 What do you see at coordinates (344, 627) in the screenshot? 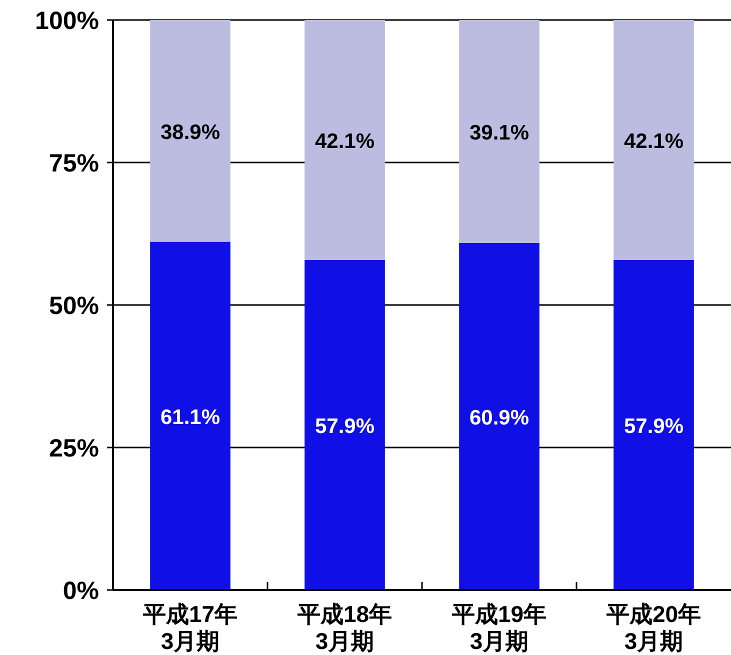
I see `x-tick-label: 平成18年 3月期` at bounding box center [344, 627].